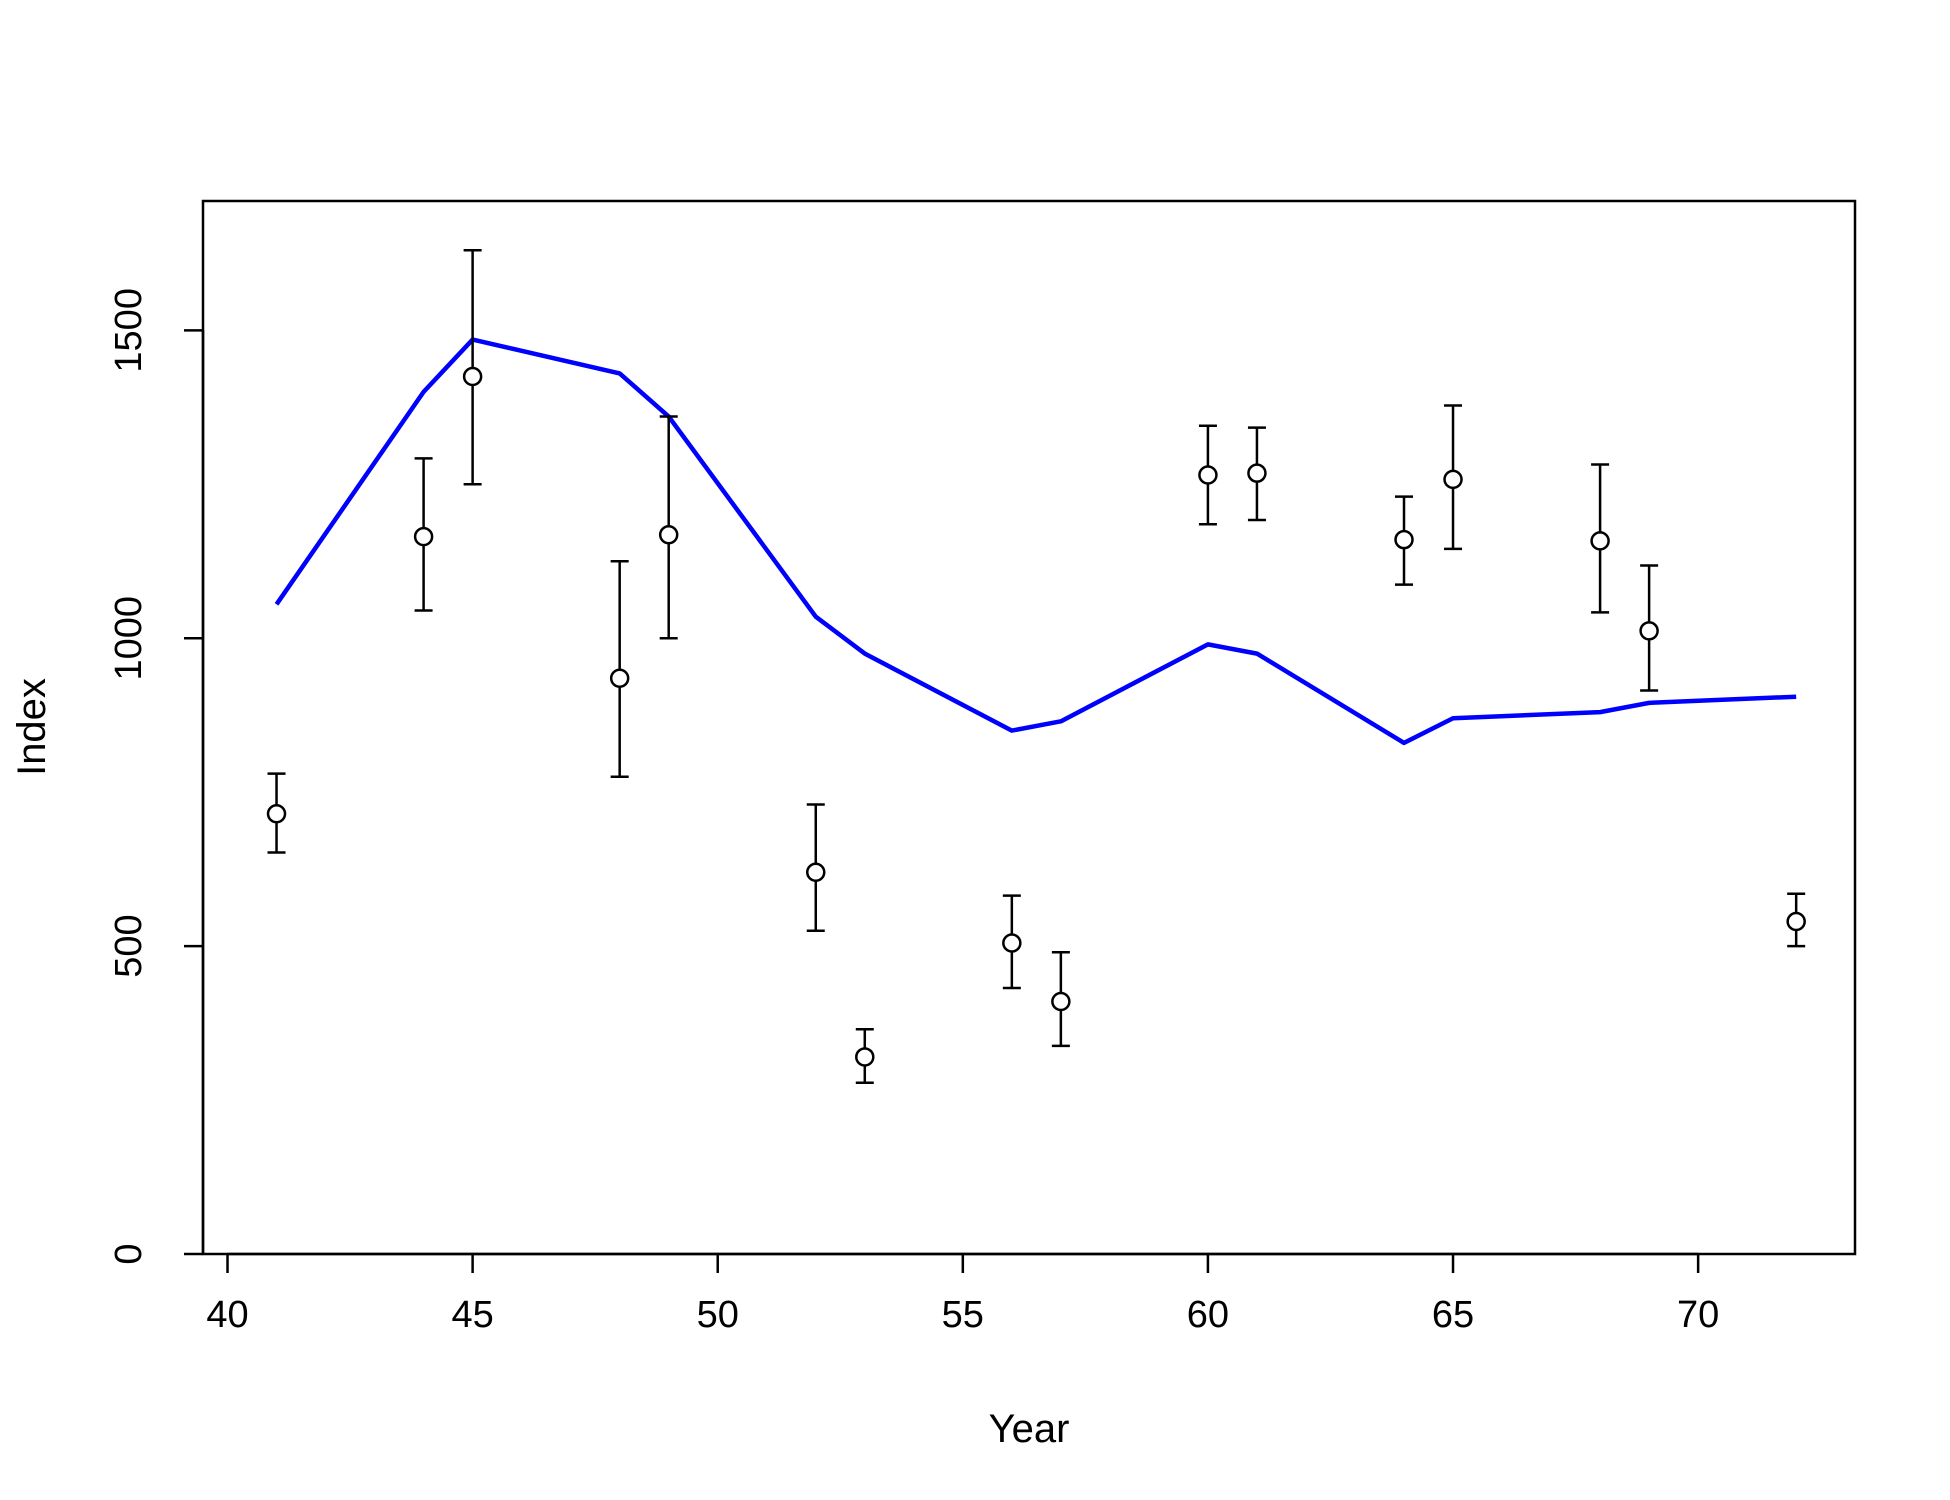  Describe the element at coordinates (718, 1315) in the screenshot. I see `x-tick-label: 50` at that location.